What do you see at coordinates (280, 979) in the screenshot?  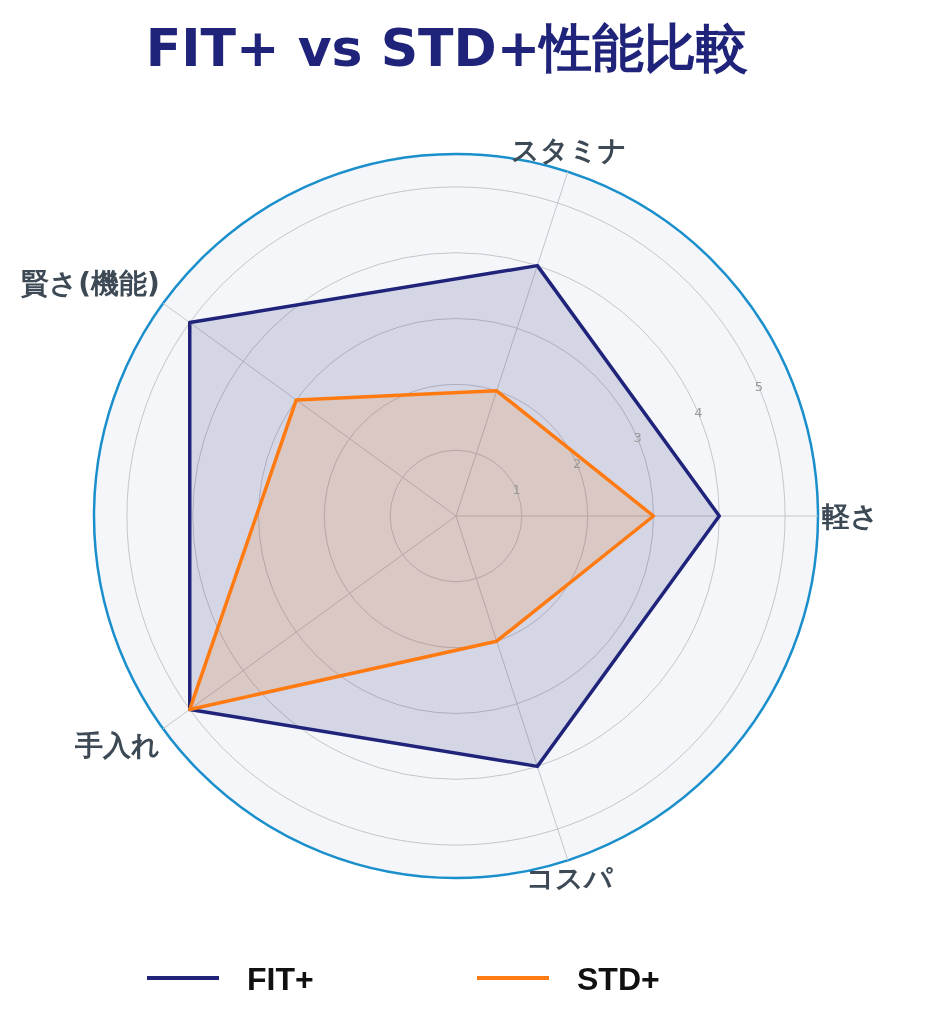 I see `legend-label: FIT+` at bounding box center [280, 979].